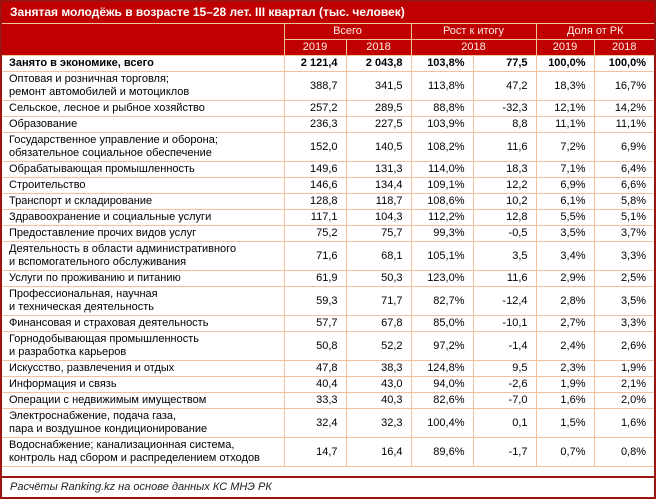 The width and height of the screenshot is (656, 499). What do you see at coordinates (315, 346) in the screenshot?
I see `row-value: 50,8` at bounding box center [315, 346].